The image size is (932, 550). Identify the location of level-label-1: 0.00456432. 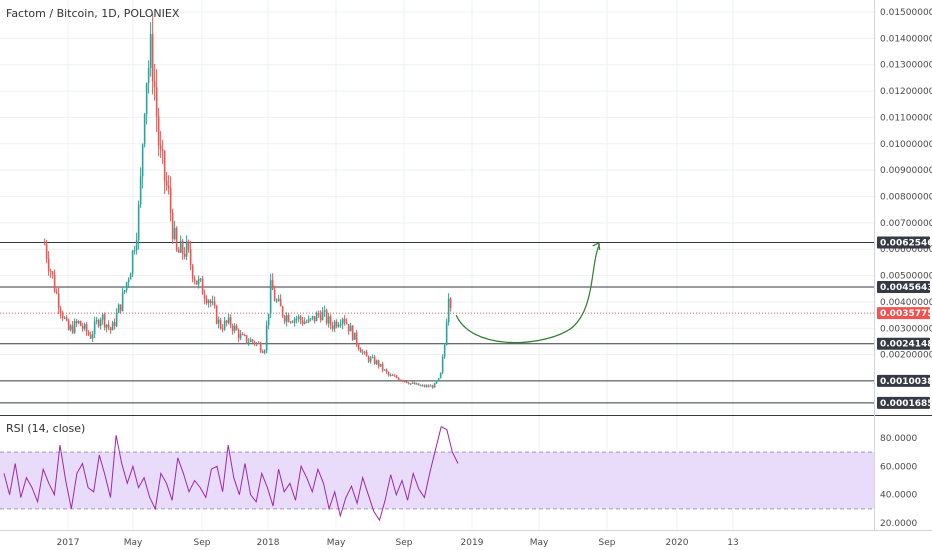
(906, 288).